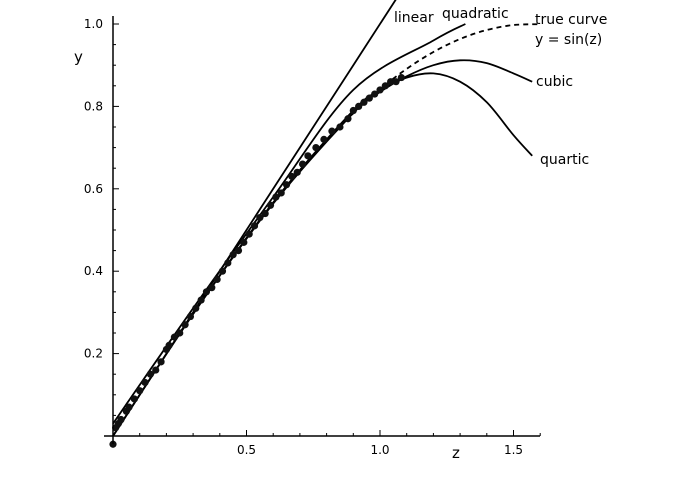 This screenshot has height=481, width=675. I want to click on x-tick-label: 1.0, so click(379, 450).